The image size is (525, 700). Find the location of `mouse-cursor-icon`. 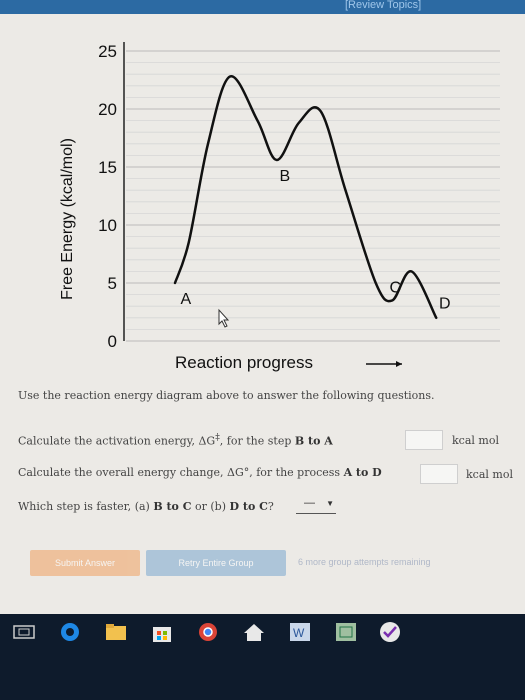

mouse-cursor-icon is located at coordinates (224, 318).